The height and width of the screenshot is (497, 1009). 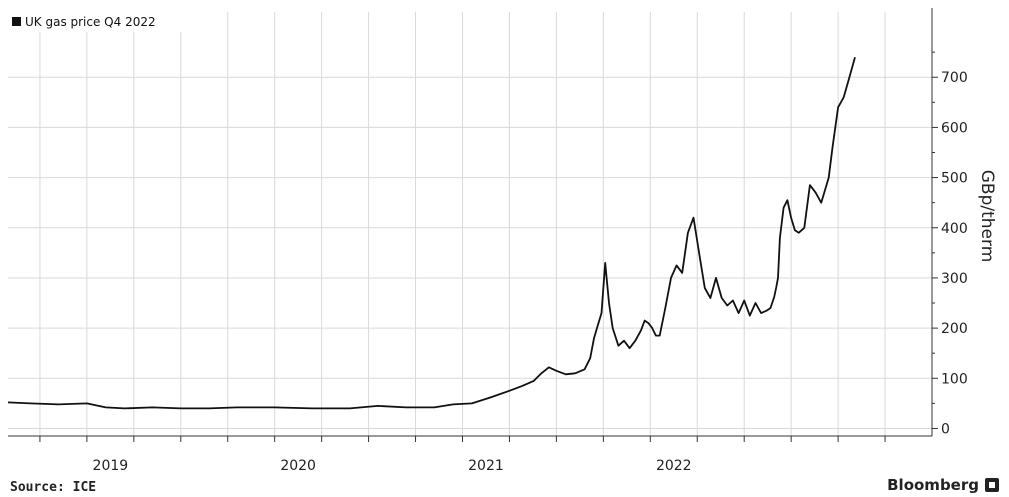 I want to click on x-tick-label: 2022, so click(x=674, y=466).